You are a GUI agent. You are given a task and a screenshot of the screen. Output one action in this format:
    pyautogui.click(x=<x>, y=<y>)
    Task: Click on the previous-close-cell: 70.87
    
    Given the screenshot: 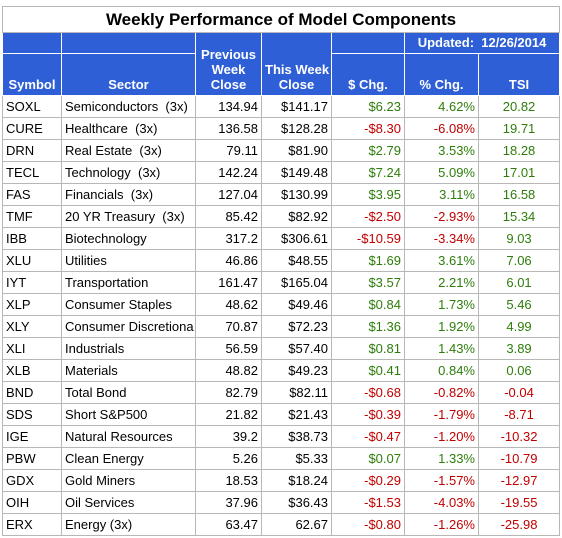 What is the action you would take?
    pyautogui.click(x=228, y=326)
    